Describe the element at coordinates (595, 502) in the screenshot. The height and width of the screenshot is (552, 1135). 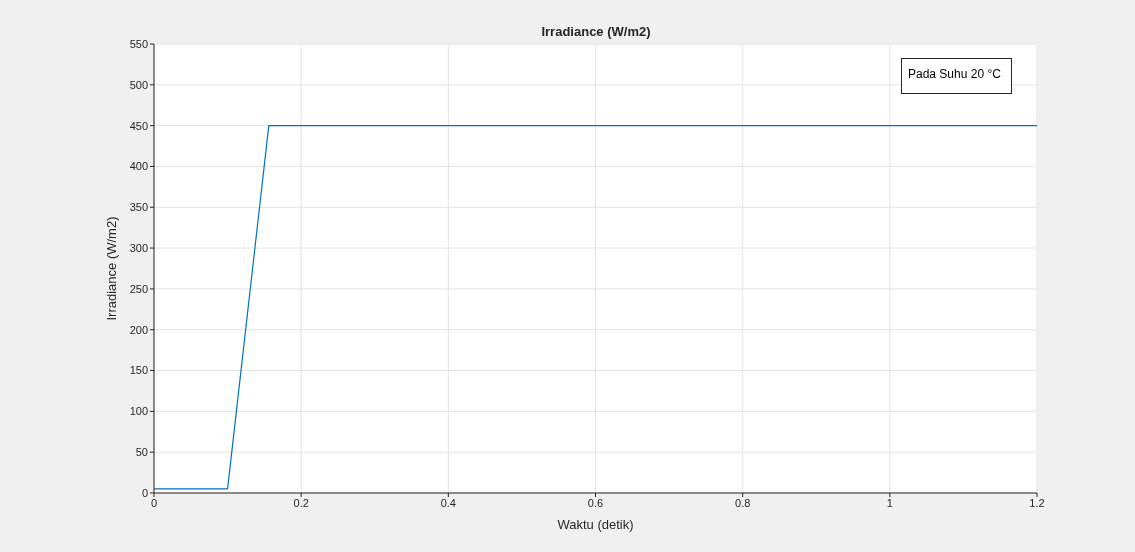
I see `x-tick-label: 0.6` at that location.